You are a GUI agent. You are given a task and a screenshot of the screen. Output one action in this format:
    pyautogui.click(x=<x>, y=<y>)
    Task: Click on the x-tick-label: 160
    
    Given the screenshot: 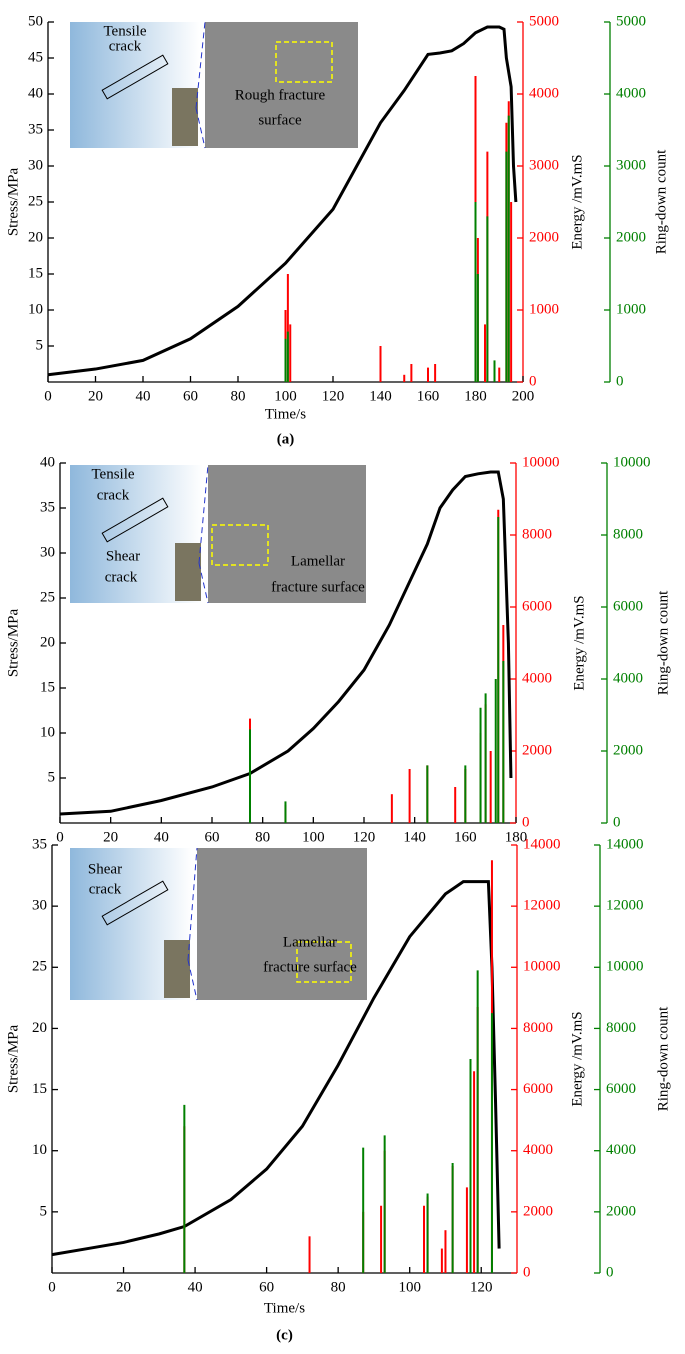 What is the action you would take?
    pyautogui.click(x=465, y=837)
    